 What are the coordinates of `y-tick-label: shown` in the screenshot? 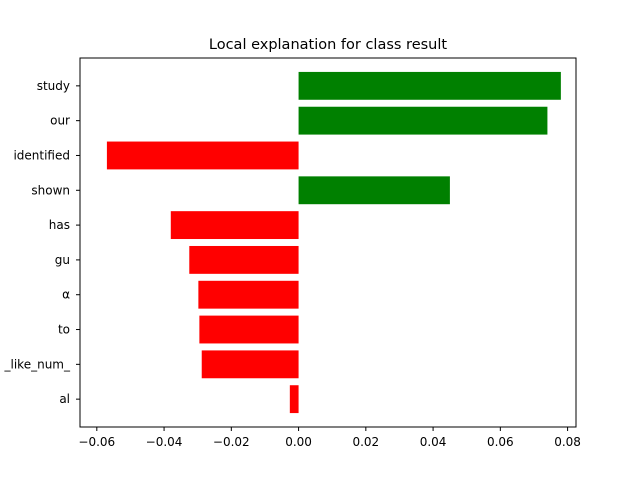 It's located at (50, 190).